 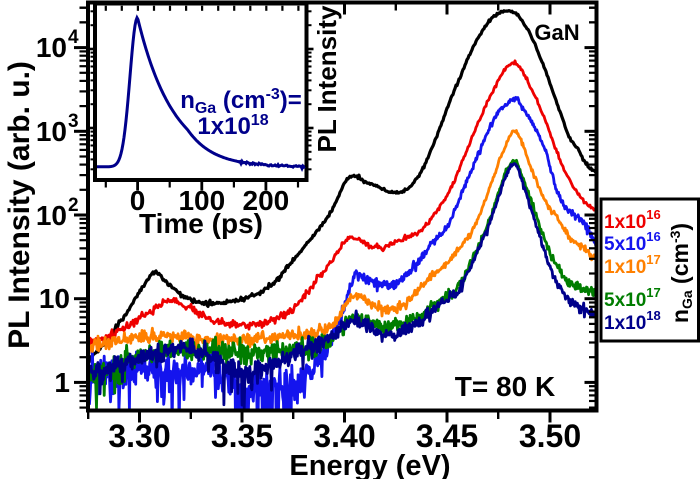 What do you see at coordinates (242, 436) in the screenshot?
I see `svg-text: 3.35` at bounding box center [242, 436].